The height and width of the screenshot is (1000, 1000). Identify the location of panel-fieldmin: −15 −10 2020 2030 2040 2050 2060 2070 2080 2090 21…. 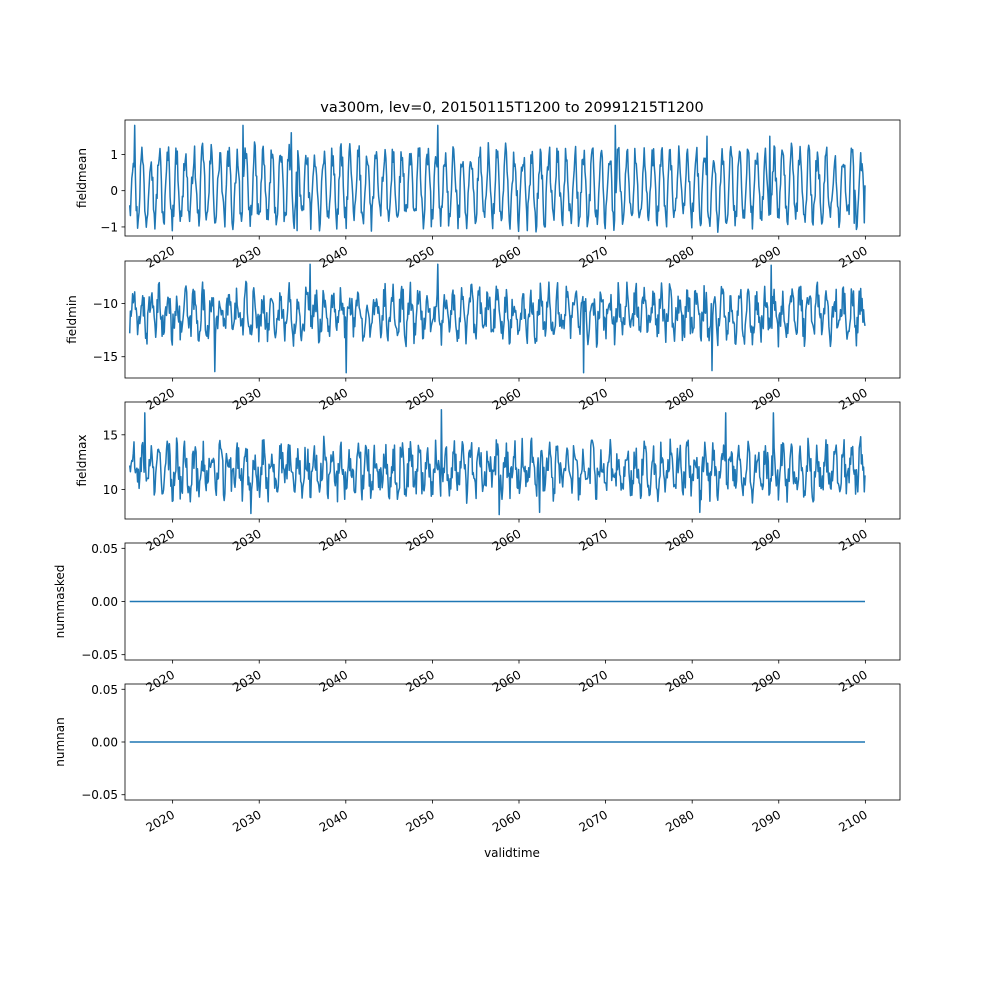
(483, 336).